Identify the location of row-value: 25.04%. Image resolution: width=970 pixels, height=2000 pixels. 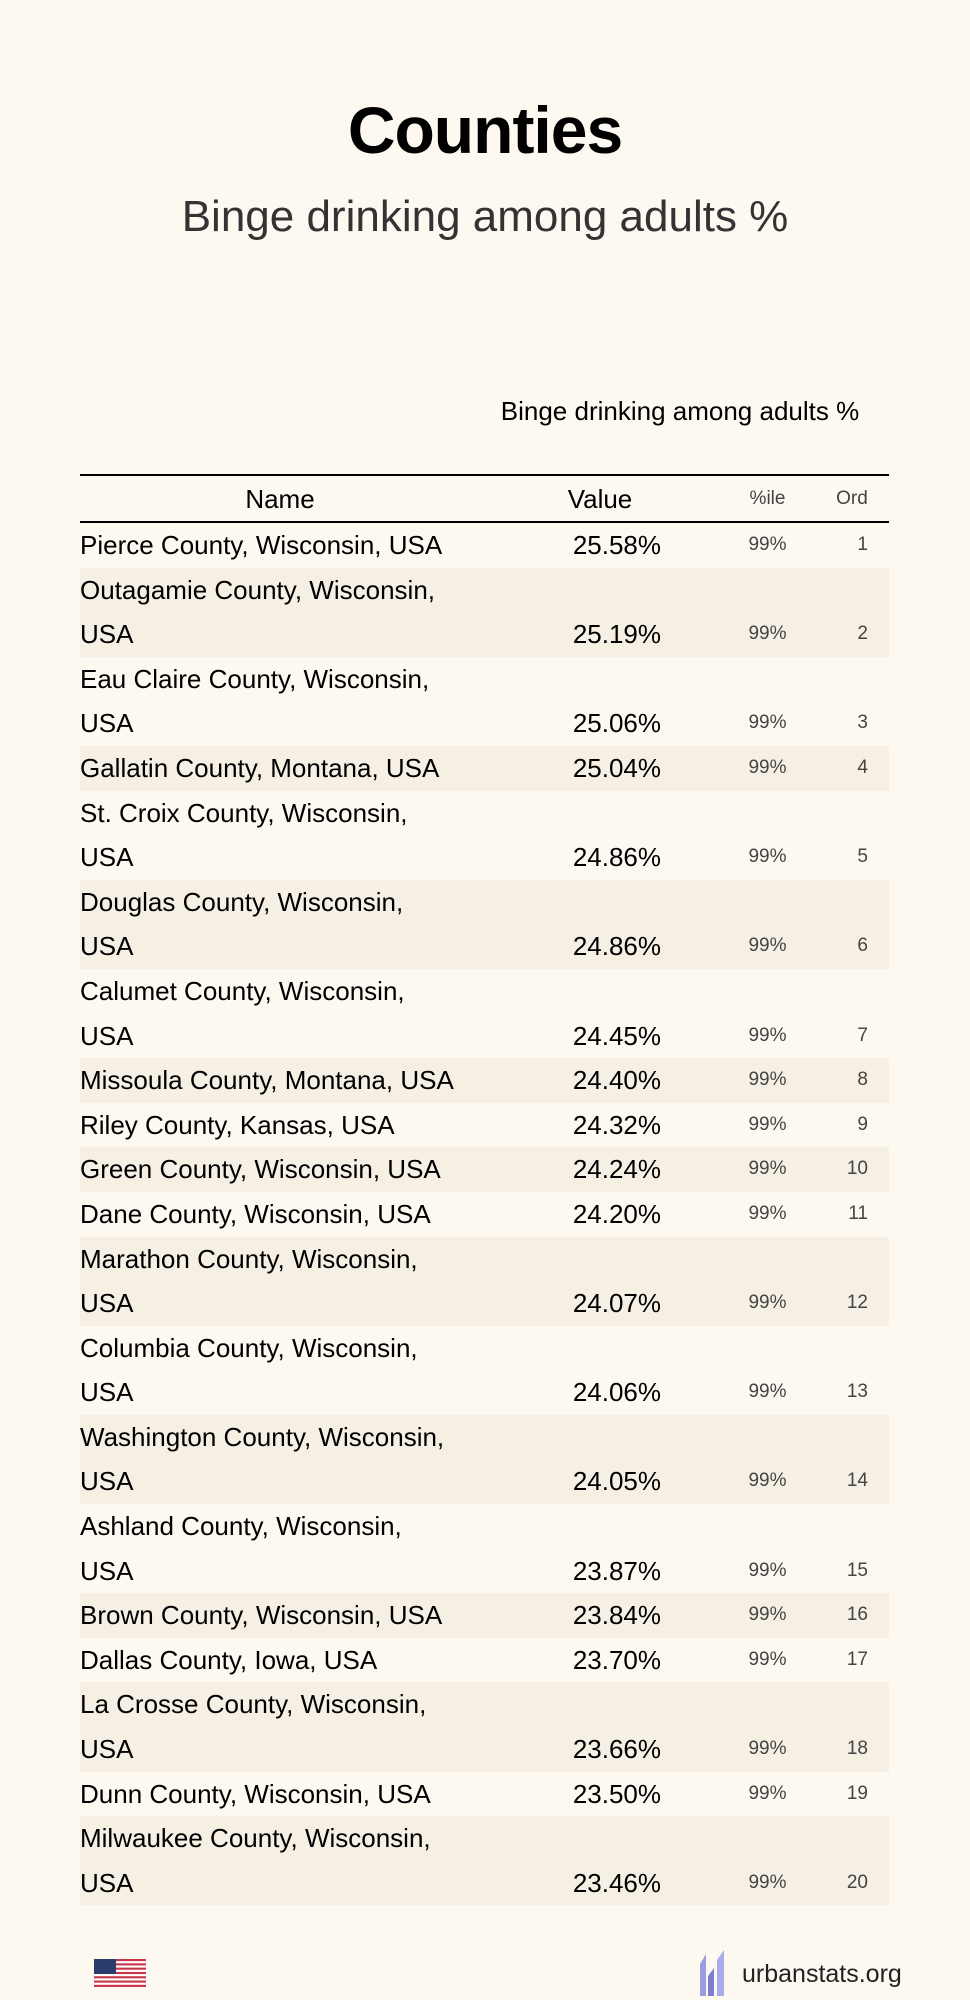
(616, 767).